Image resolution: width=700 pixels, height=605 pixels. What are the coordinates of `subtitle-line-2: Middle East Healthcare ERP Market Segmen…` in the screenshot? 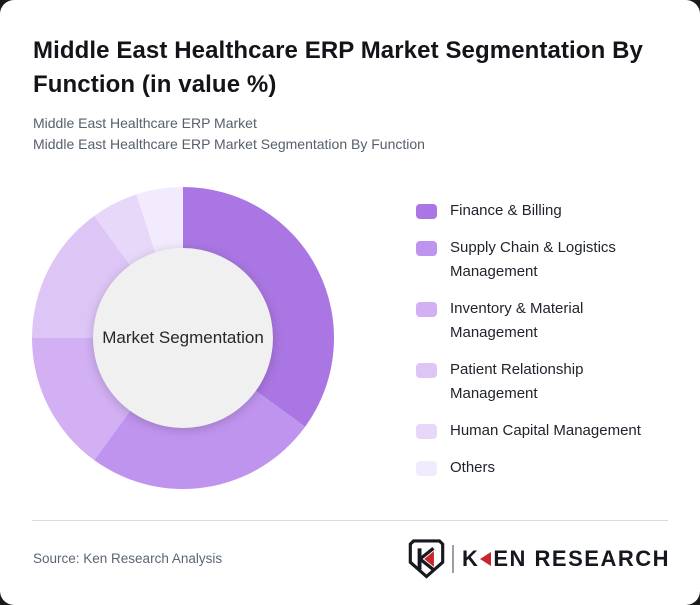 It's located at (229, 144).